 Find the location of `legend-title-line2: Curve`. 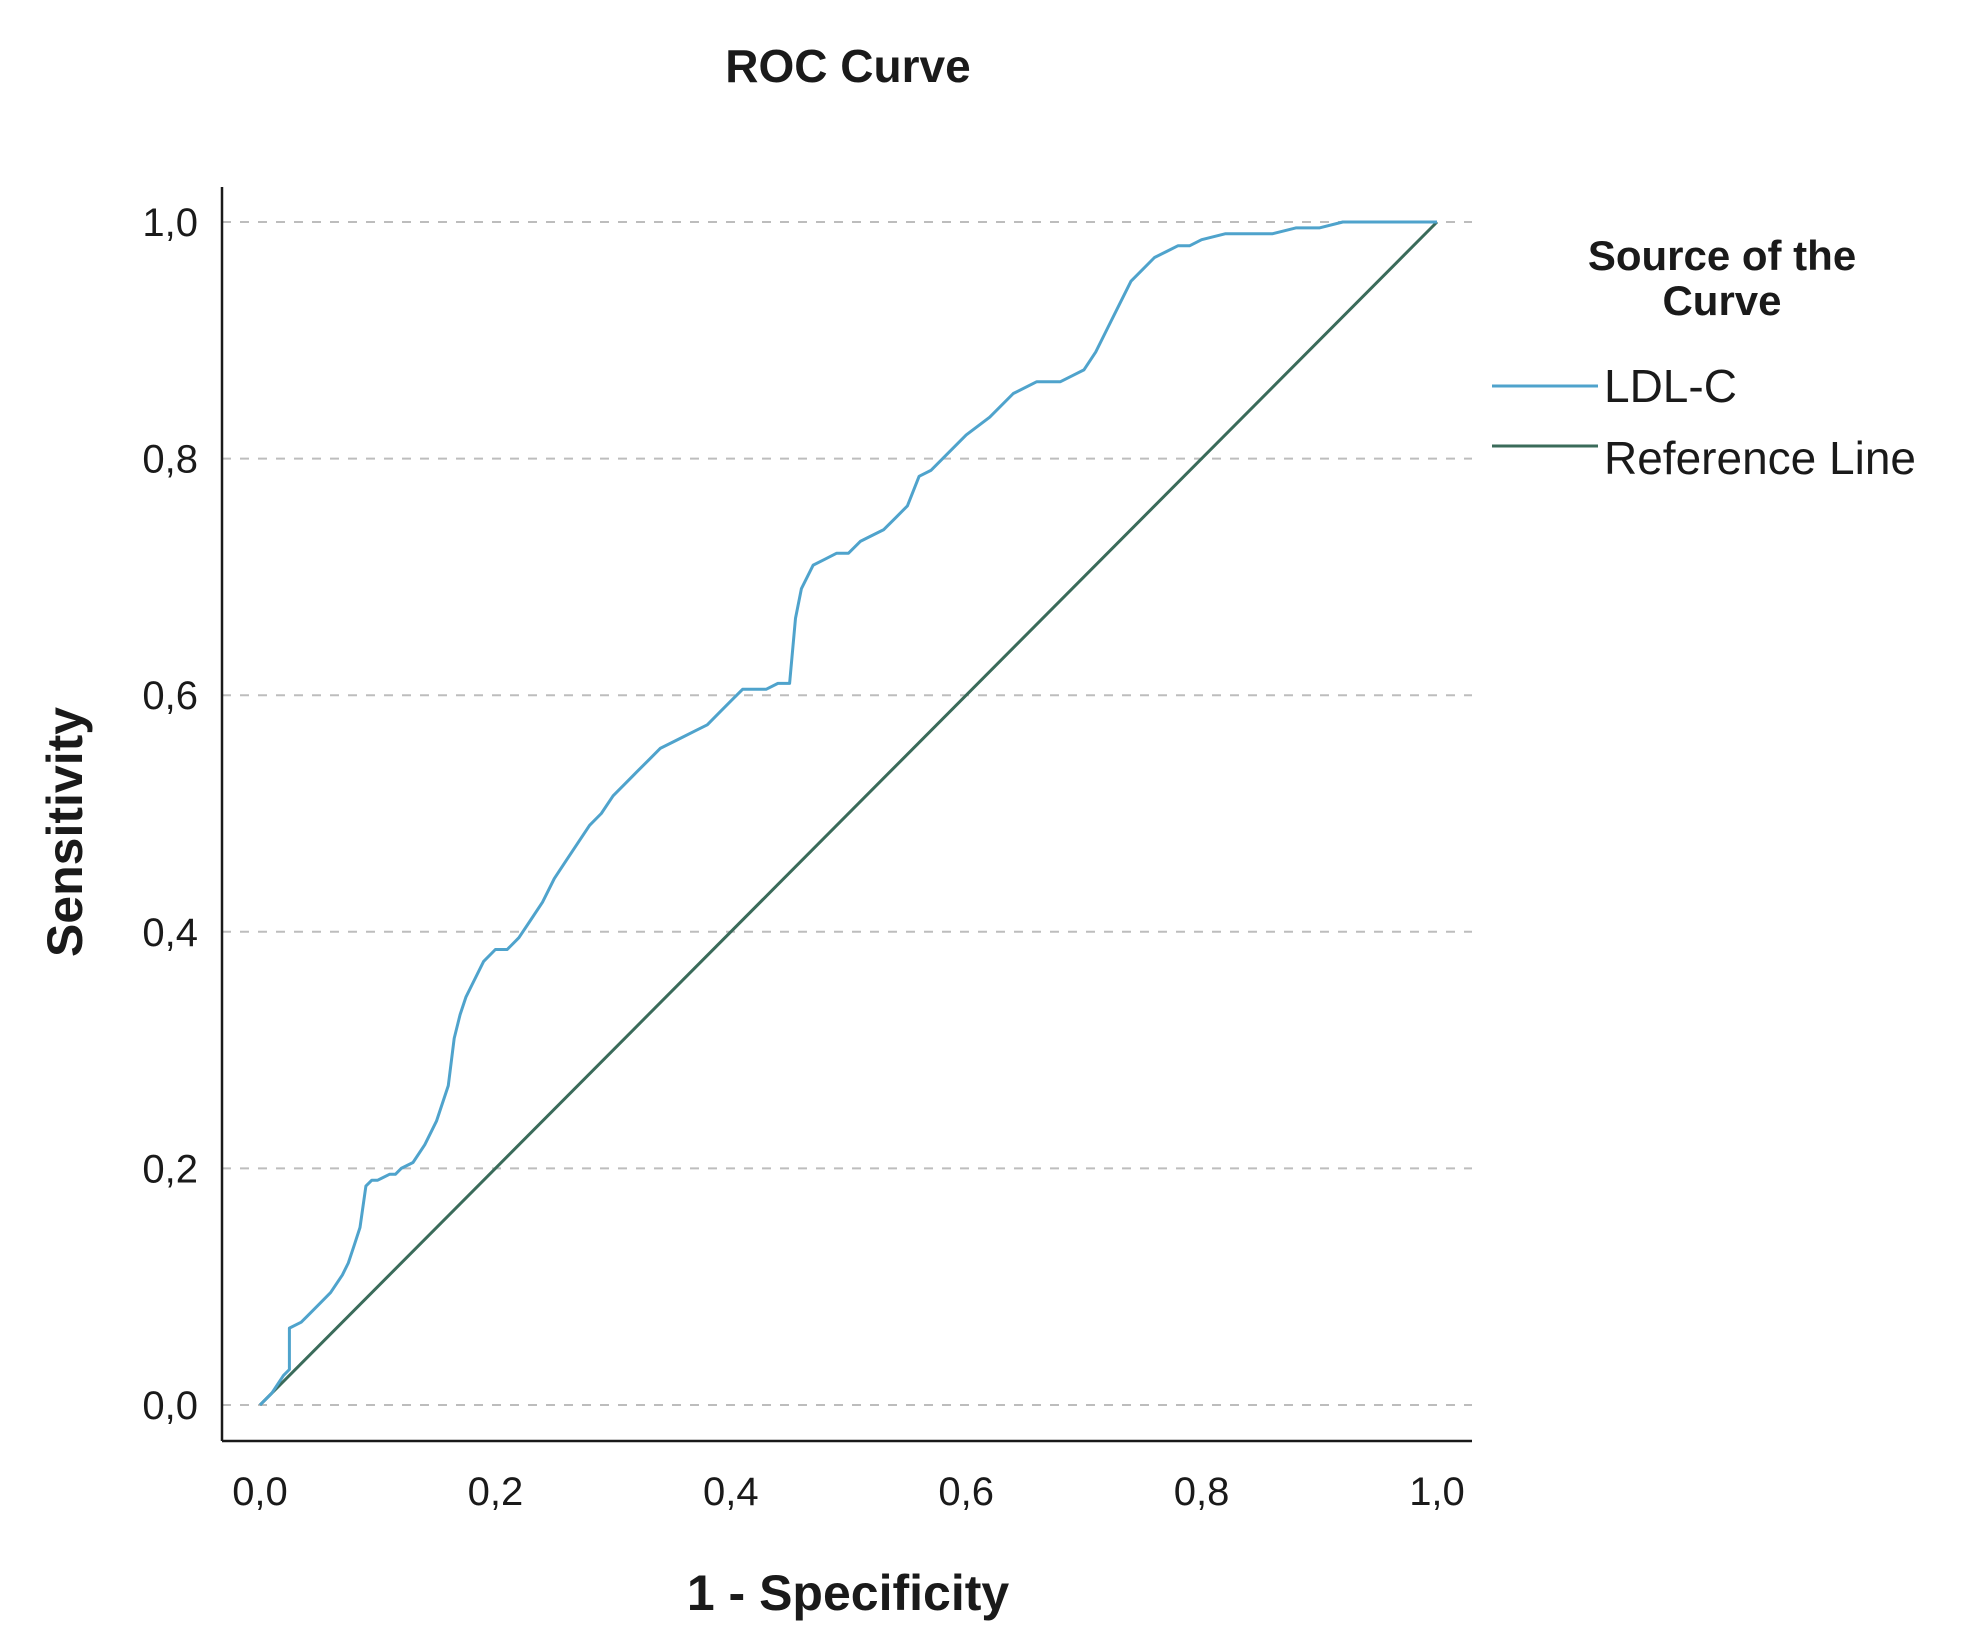

legend-title-line2: Curve is located at coordinates (1721, 300).